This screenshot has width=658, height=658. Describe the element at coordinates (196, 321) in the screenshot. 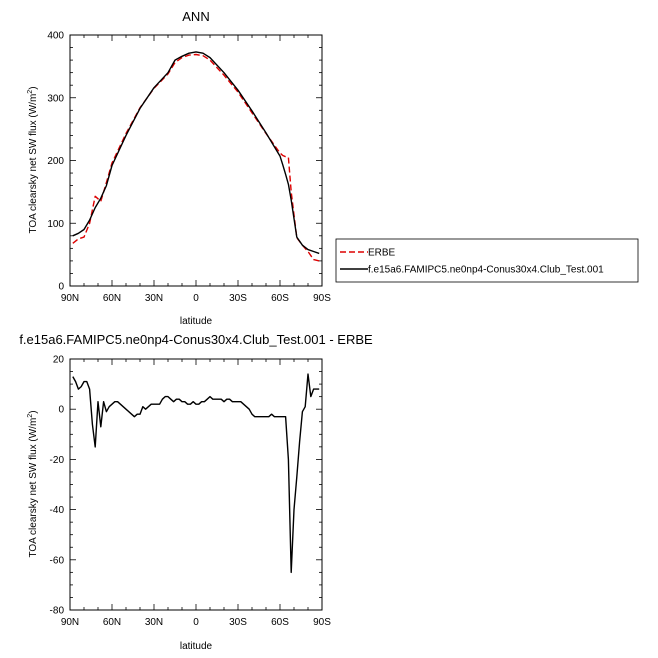

I see `top-panel-xlabel: latitude` at that location.